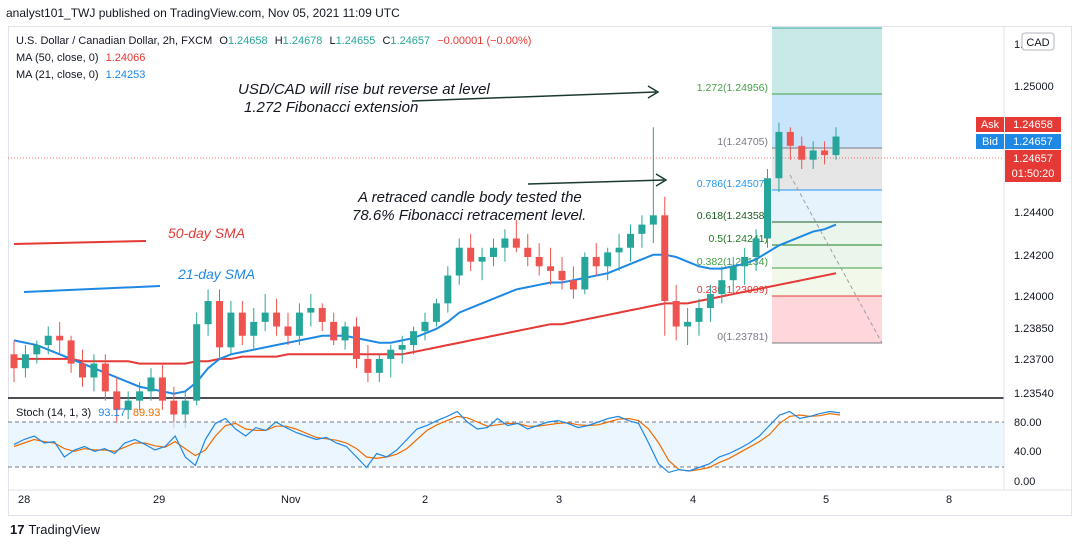  I want to click on tradingview-brand: 17 TradingView, so click(55, 529).